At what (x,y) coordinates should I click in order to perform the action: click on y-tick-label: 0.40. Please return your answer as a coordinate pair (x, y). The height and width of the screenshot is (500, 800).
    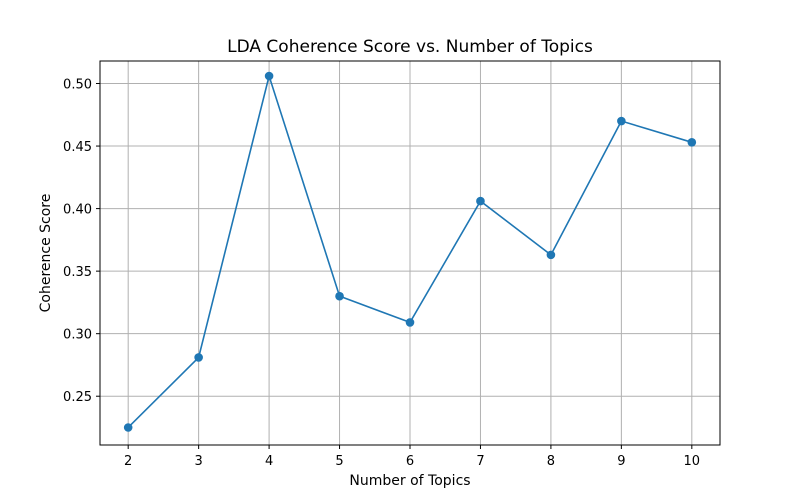
    Looking at the image, I should click on (77, 210).